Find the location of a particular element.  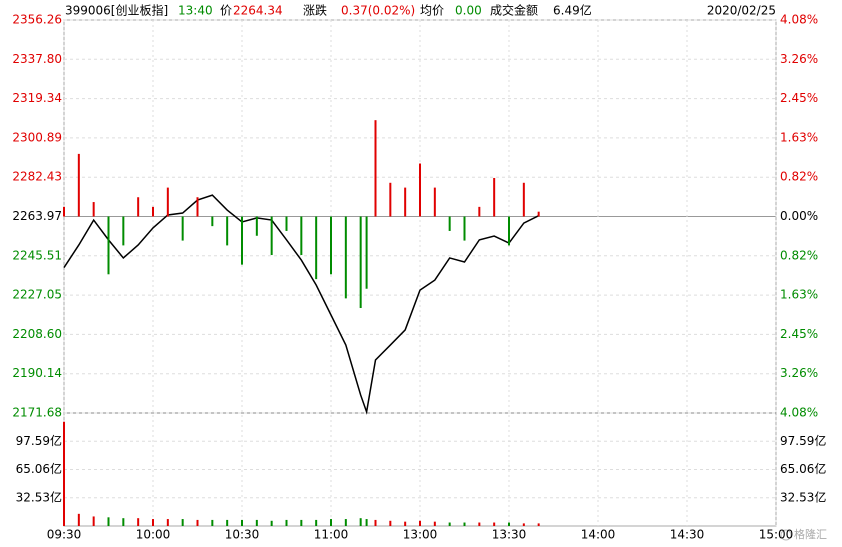

y-tick-label: 2300.89 is located at coordinates (37, 137).